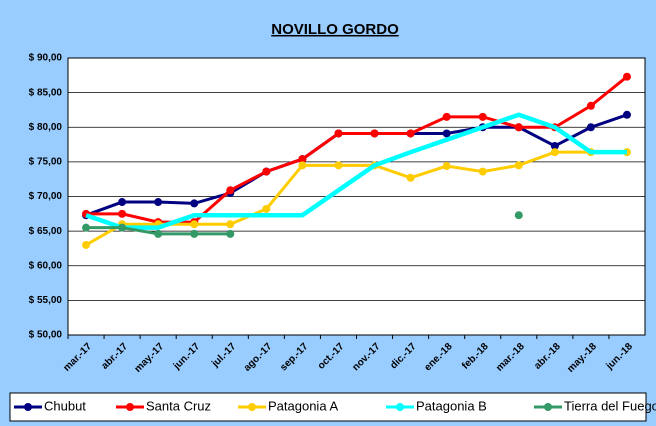 The image size is (656, 426). What do you see at coordinates (46, 92) in the screenshot?
I see `y-tick-label: $ 85,00` at bounding box center [46, 92].